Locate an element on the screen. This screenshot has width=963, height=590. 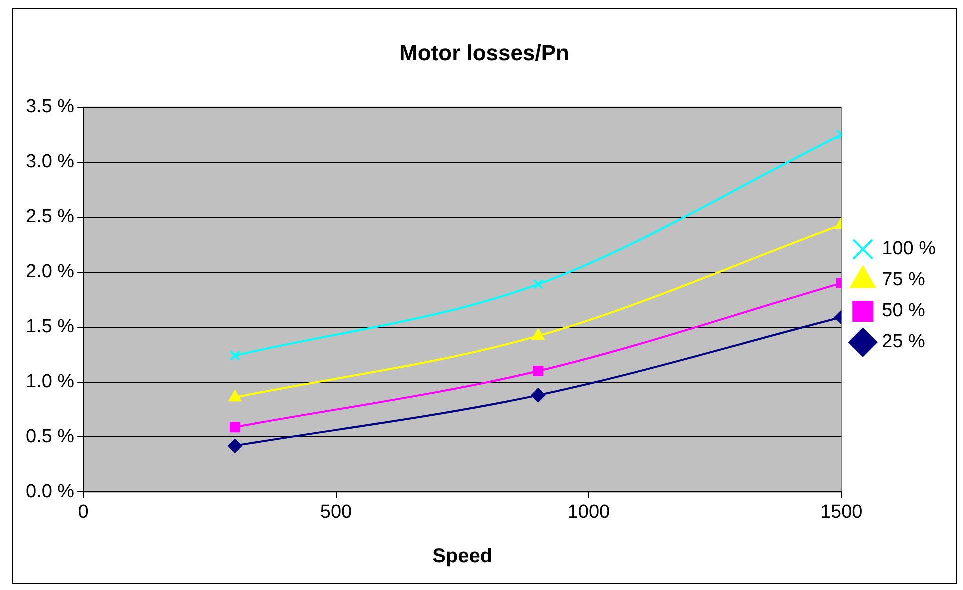
x-tick-label: 1500 is located at coordinates (841, 512).